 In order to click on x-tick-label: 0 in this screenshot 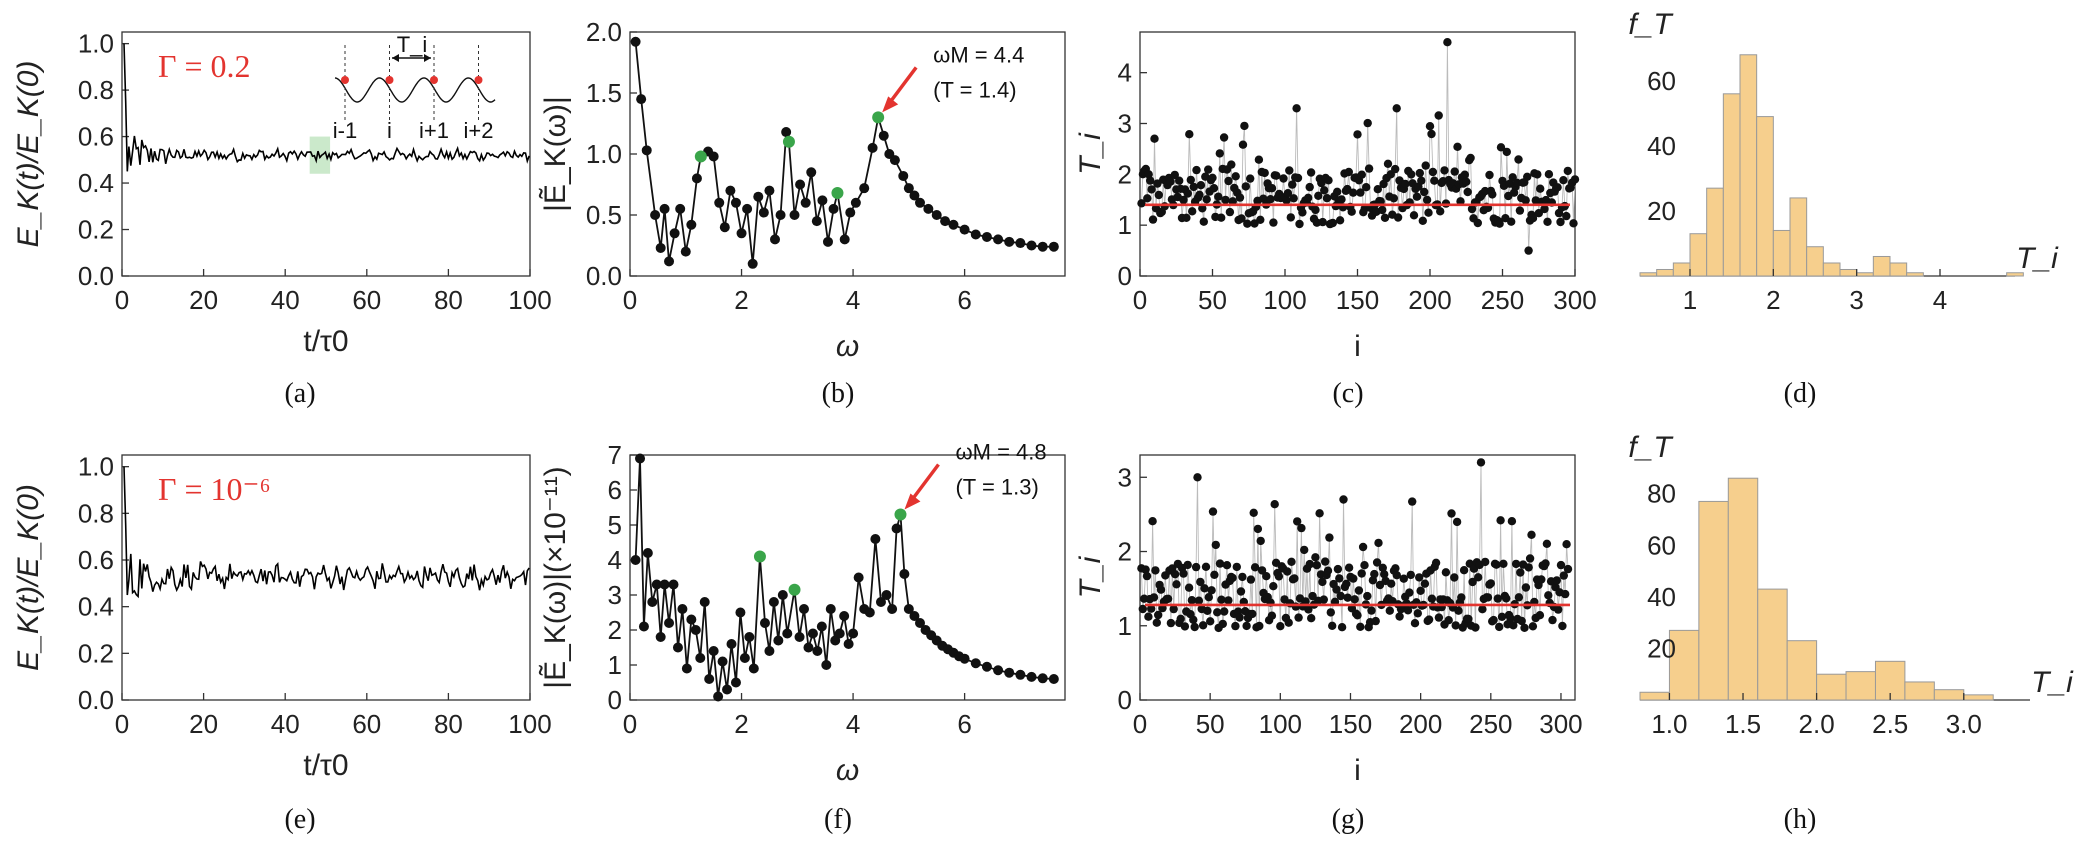, I will do `click(630, 724)`.